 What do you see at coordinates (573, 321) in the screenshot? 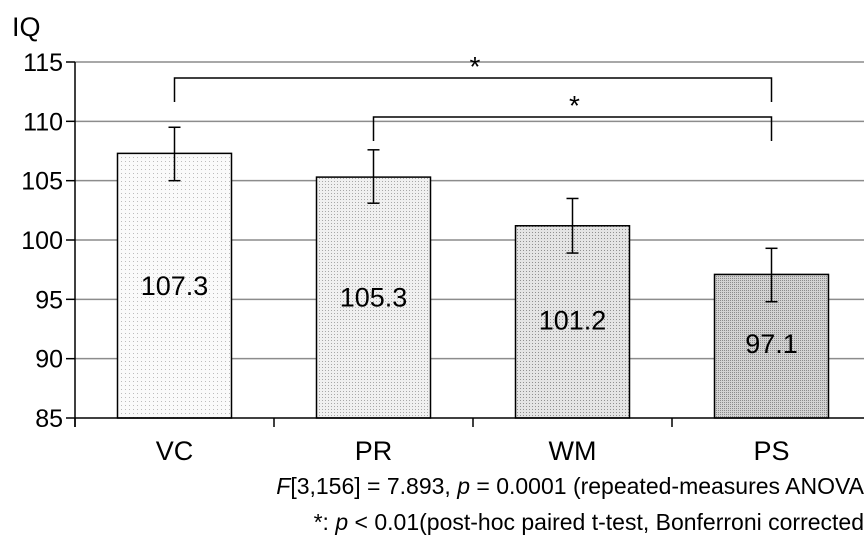
I see `value-label: 101.2` at bounding box center [573, 321].